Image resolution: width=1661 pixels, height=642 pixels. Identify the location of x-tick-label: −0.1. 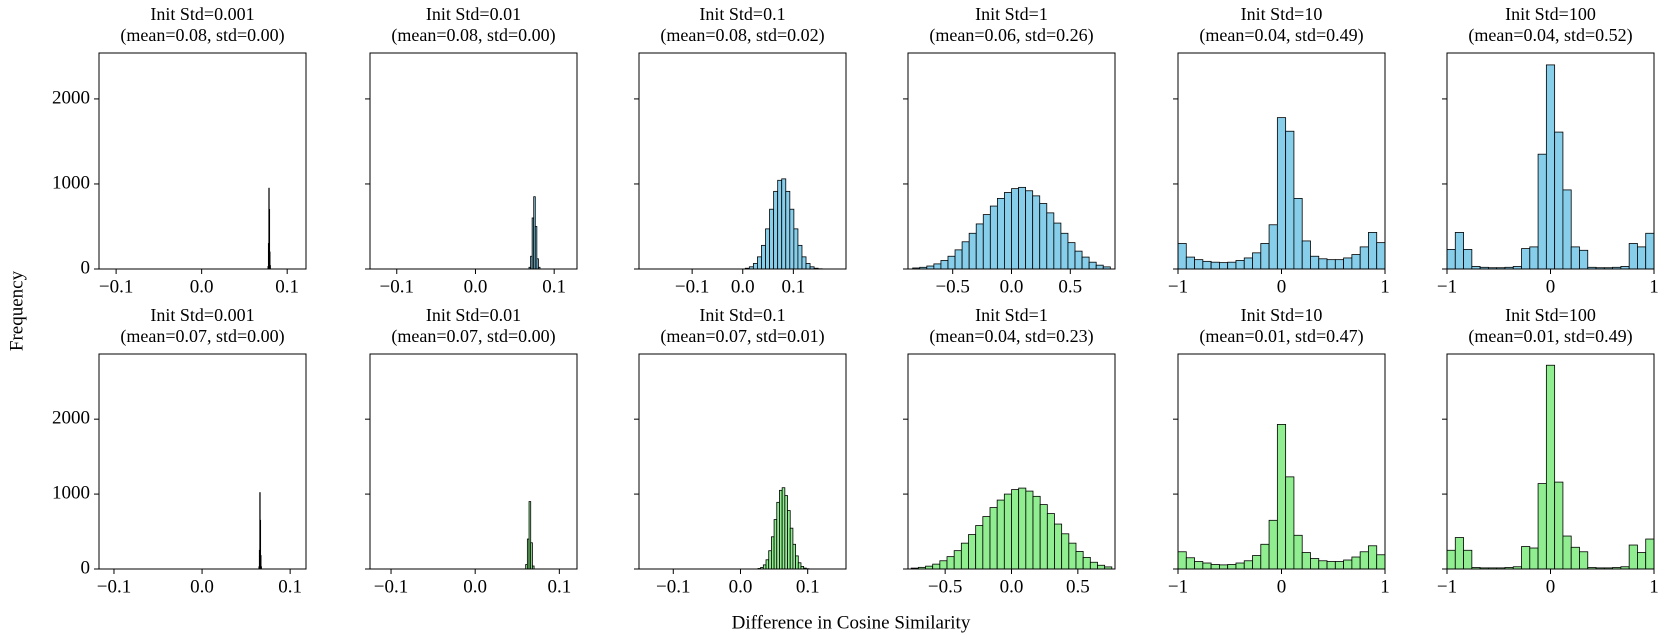
(397, 286).